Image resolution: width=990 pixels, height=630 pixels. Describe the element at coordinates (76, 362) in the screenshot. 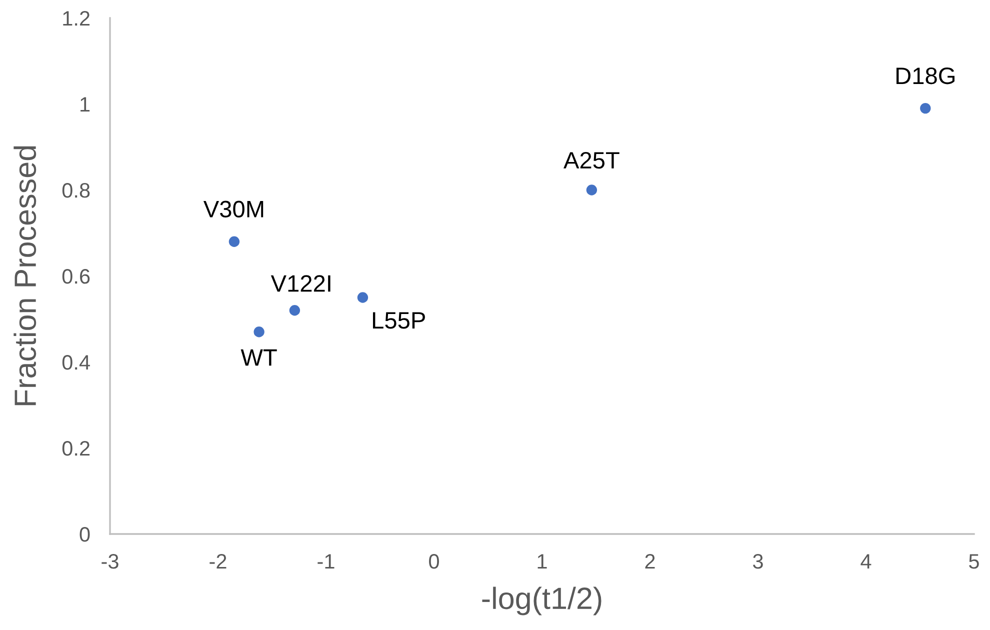

I see `y-tick-label: 0.4` at that location.